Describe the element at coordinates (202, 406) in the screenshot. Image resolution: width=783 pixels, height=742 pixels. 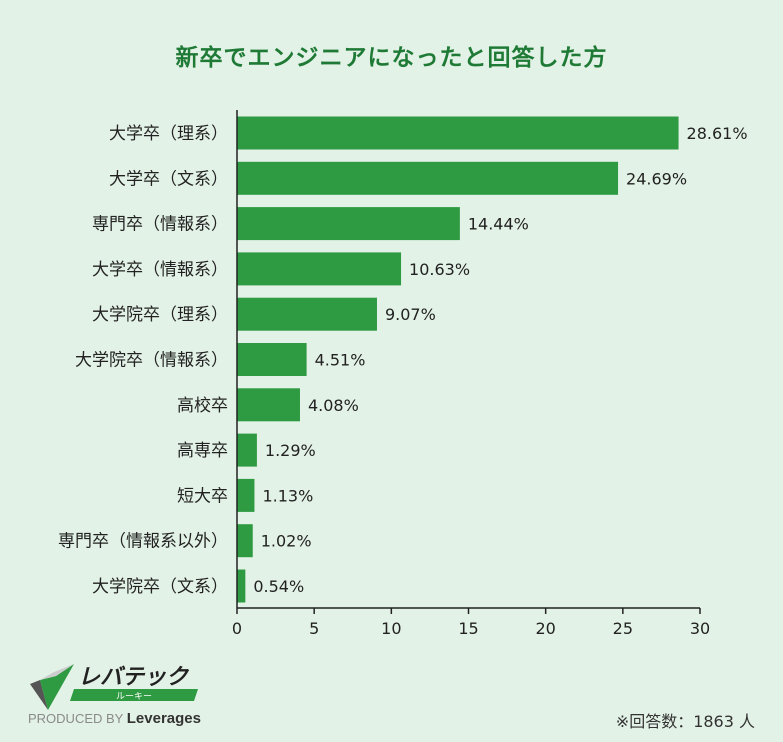
I see `category-label: 高校卒` at that location.